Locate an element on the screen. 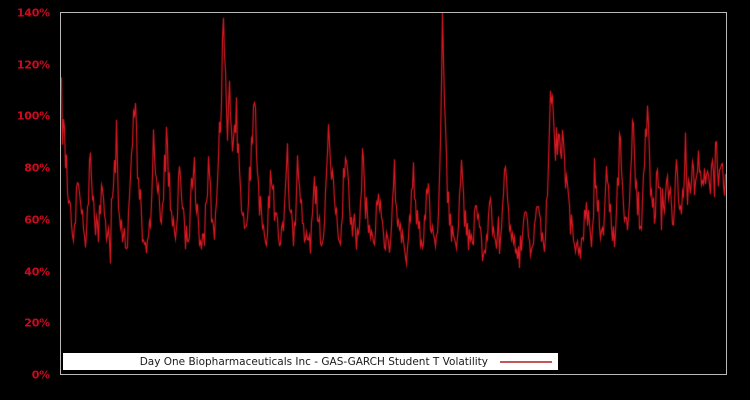 This screenshot has width=750, height=400. y-tick-label-20: 20% is located at coordinates (37, 323).